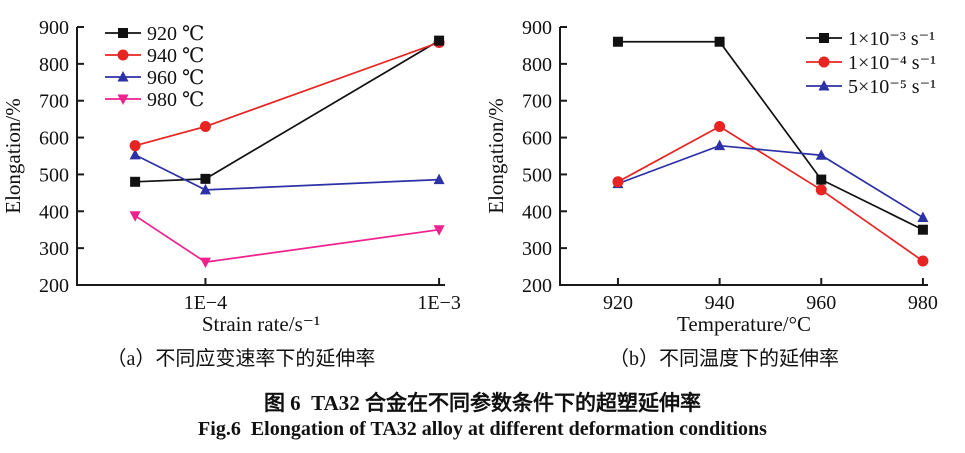  What do you see at coordinates (261, 324) in the screenshot?
I see `x-axis-label: Strain rate/s⁻¹` at bounding box center [261, 324].